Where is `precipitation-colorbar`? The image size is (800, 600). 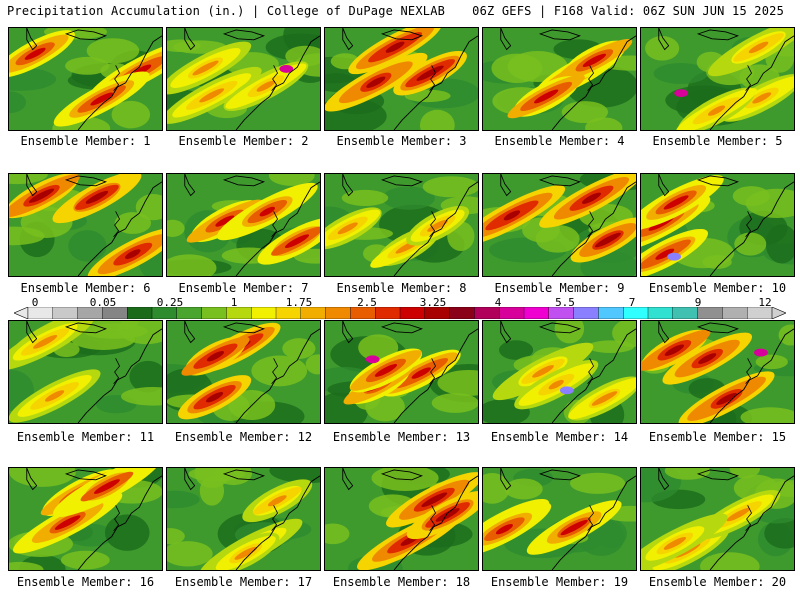
precipitation-colorbar is located at coordinates (400, 313).